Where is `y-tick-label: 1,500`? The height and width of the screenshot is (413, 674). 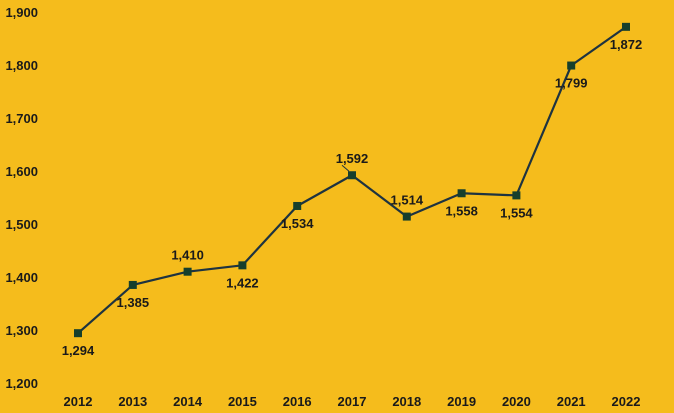 y-tick-label: 1,500 is located at coordinates (21, 224).